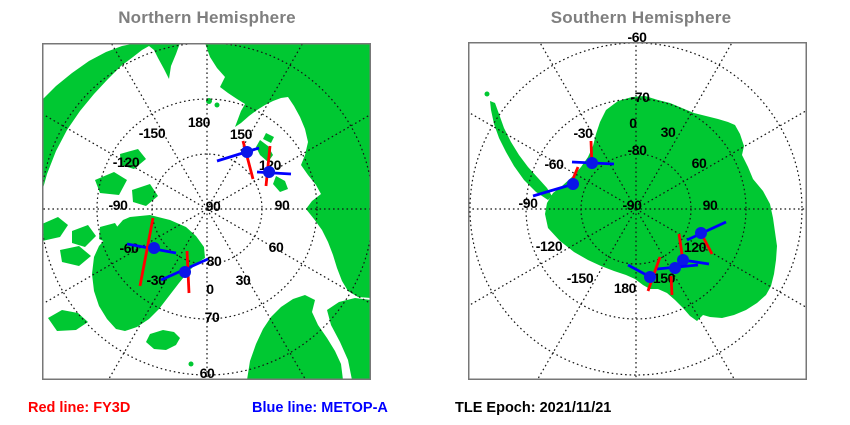  What do you see at coordinates (320, 408) in the screenshot?
I see `metop-a-blue-legend: Blue line: METOP-A` at bounding box center [320, 408].